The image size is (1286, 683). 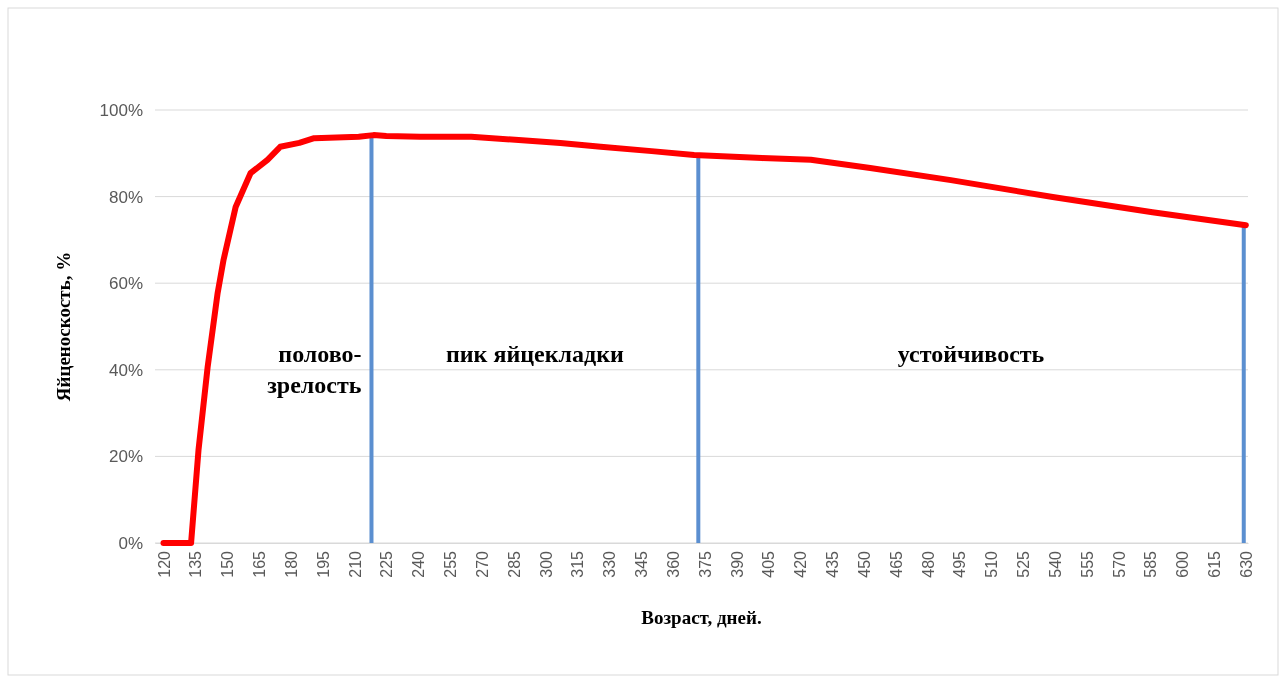 What do you see at coordinates (769, 564) in the screenshot?
I see `x-tick-label: 405` at bounding box center [769, 564].